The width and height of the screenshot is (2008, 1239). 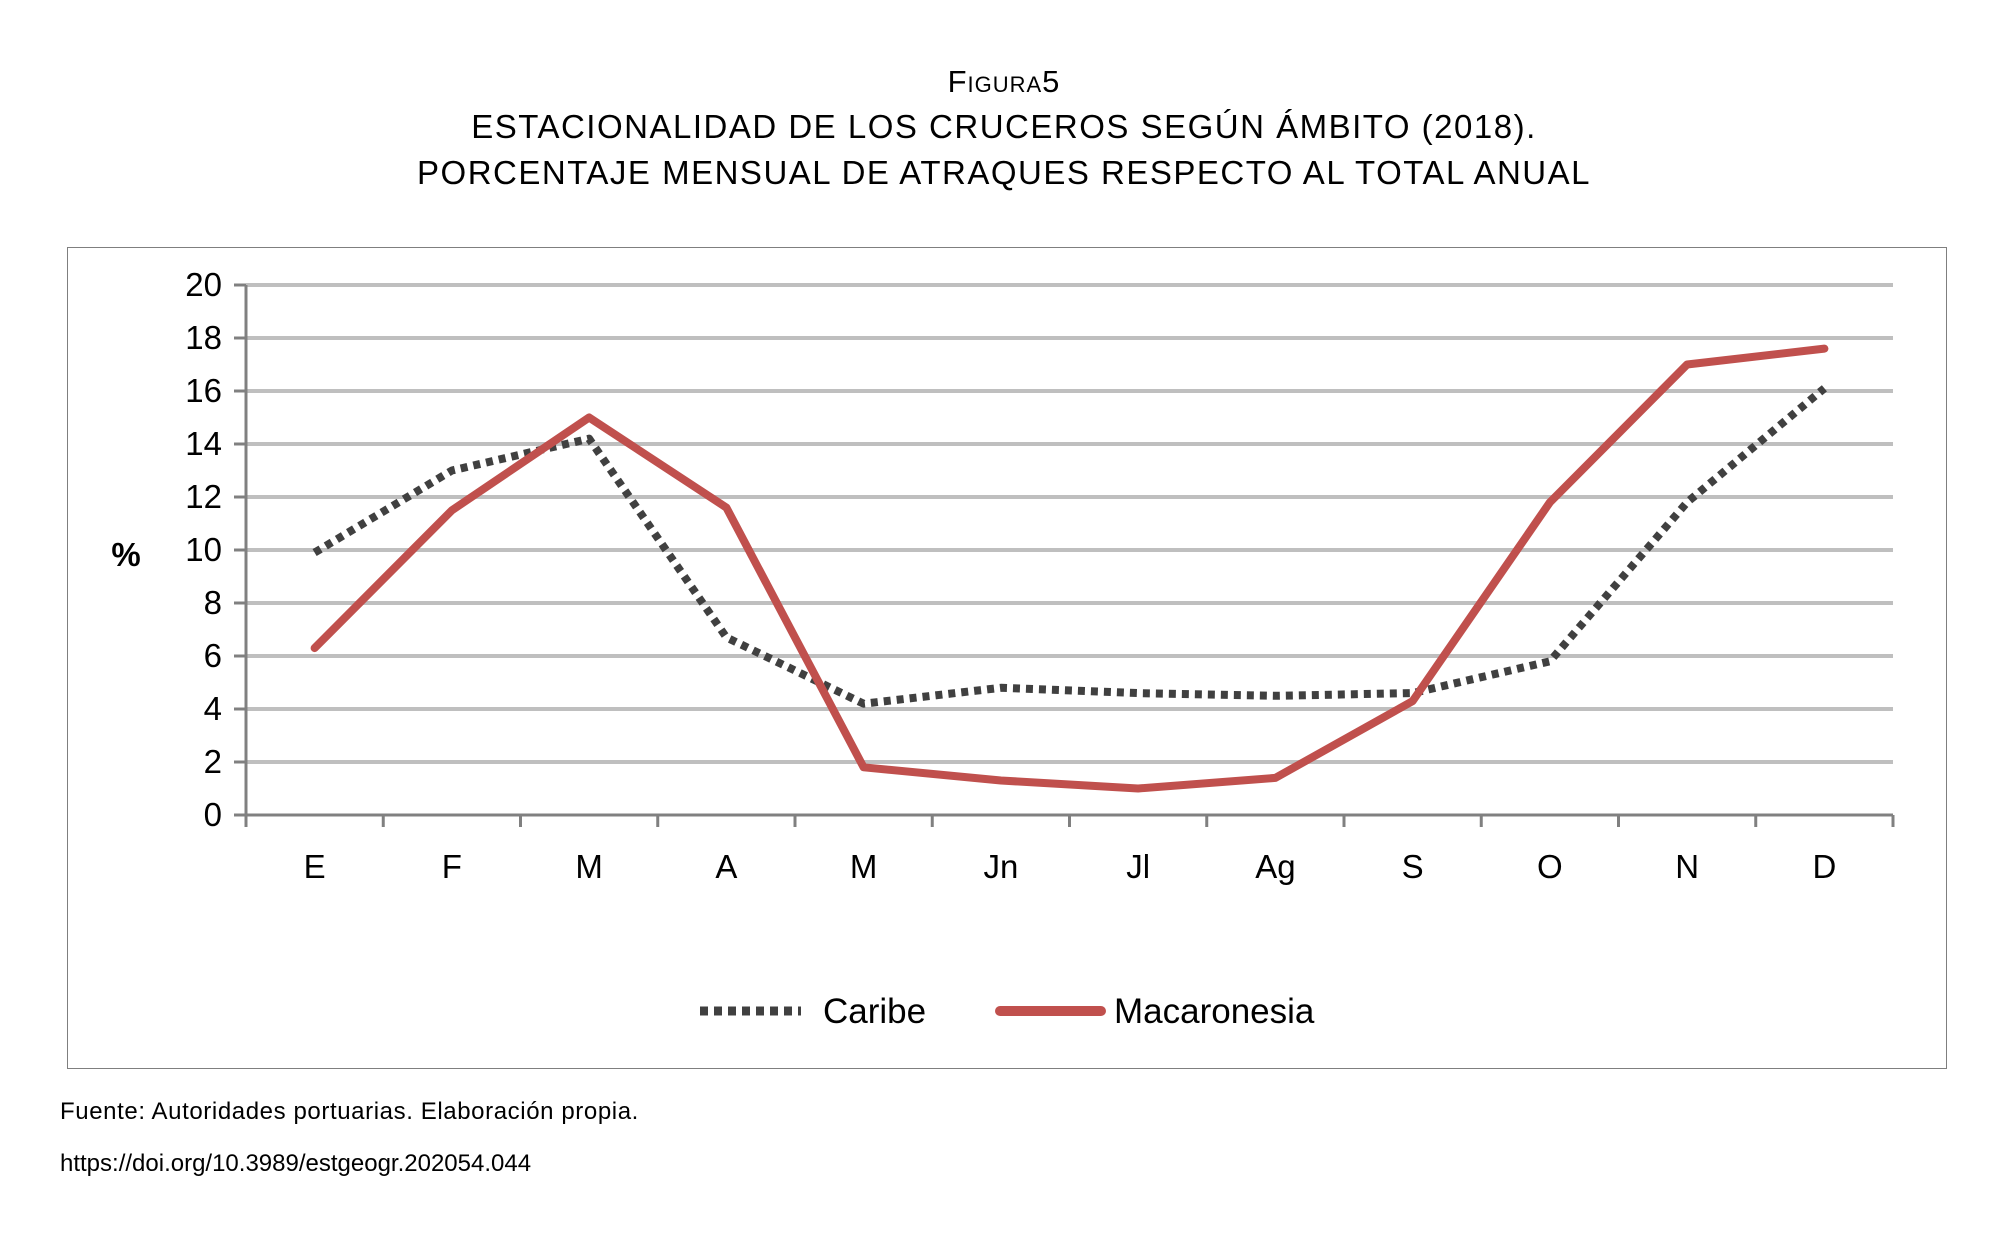 What do you see at coordinates (1413, 866) in the screenshot?
I see `x-tick-label: S` at bounding box center [1413, 866].